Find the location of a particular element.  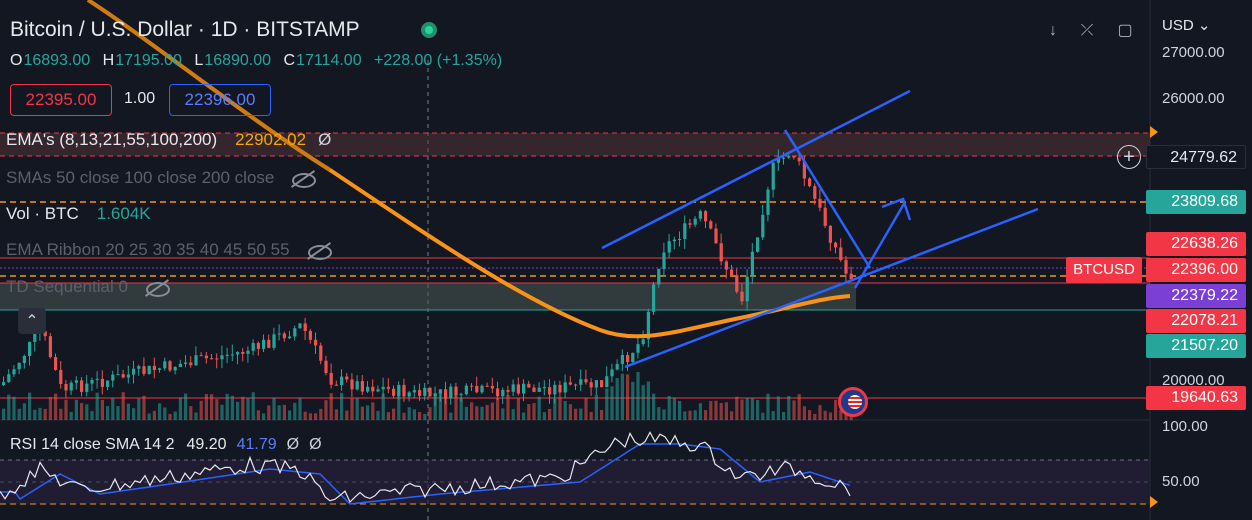

resistance-zone is located at coordinates (575, 144).